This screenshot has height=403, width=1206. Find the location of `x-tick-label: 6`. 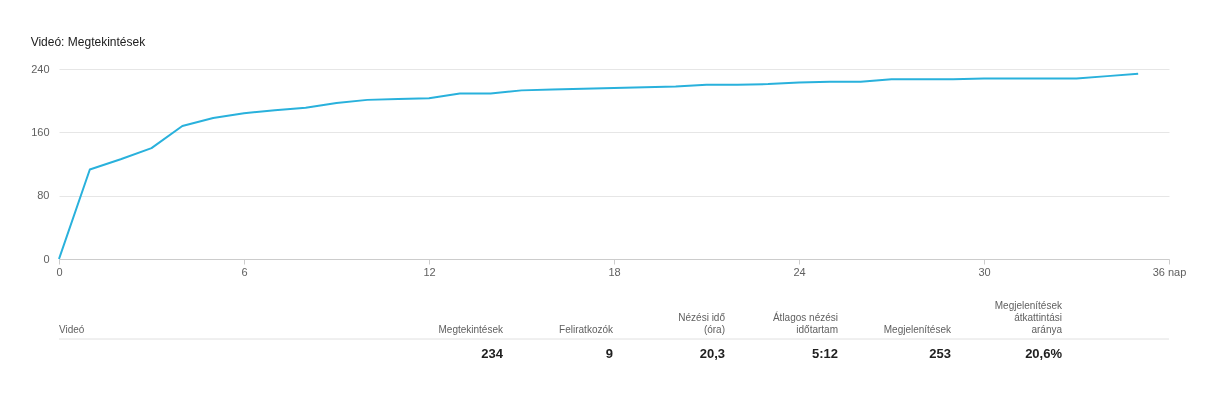

x-tick-label: 6 is located at coordinates (244, 271).